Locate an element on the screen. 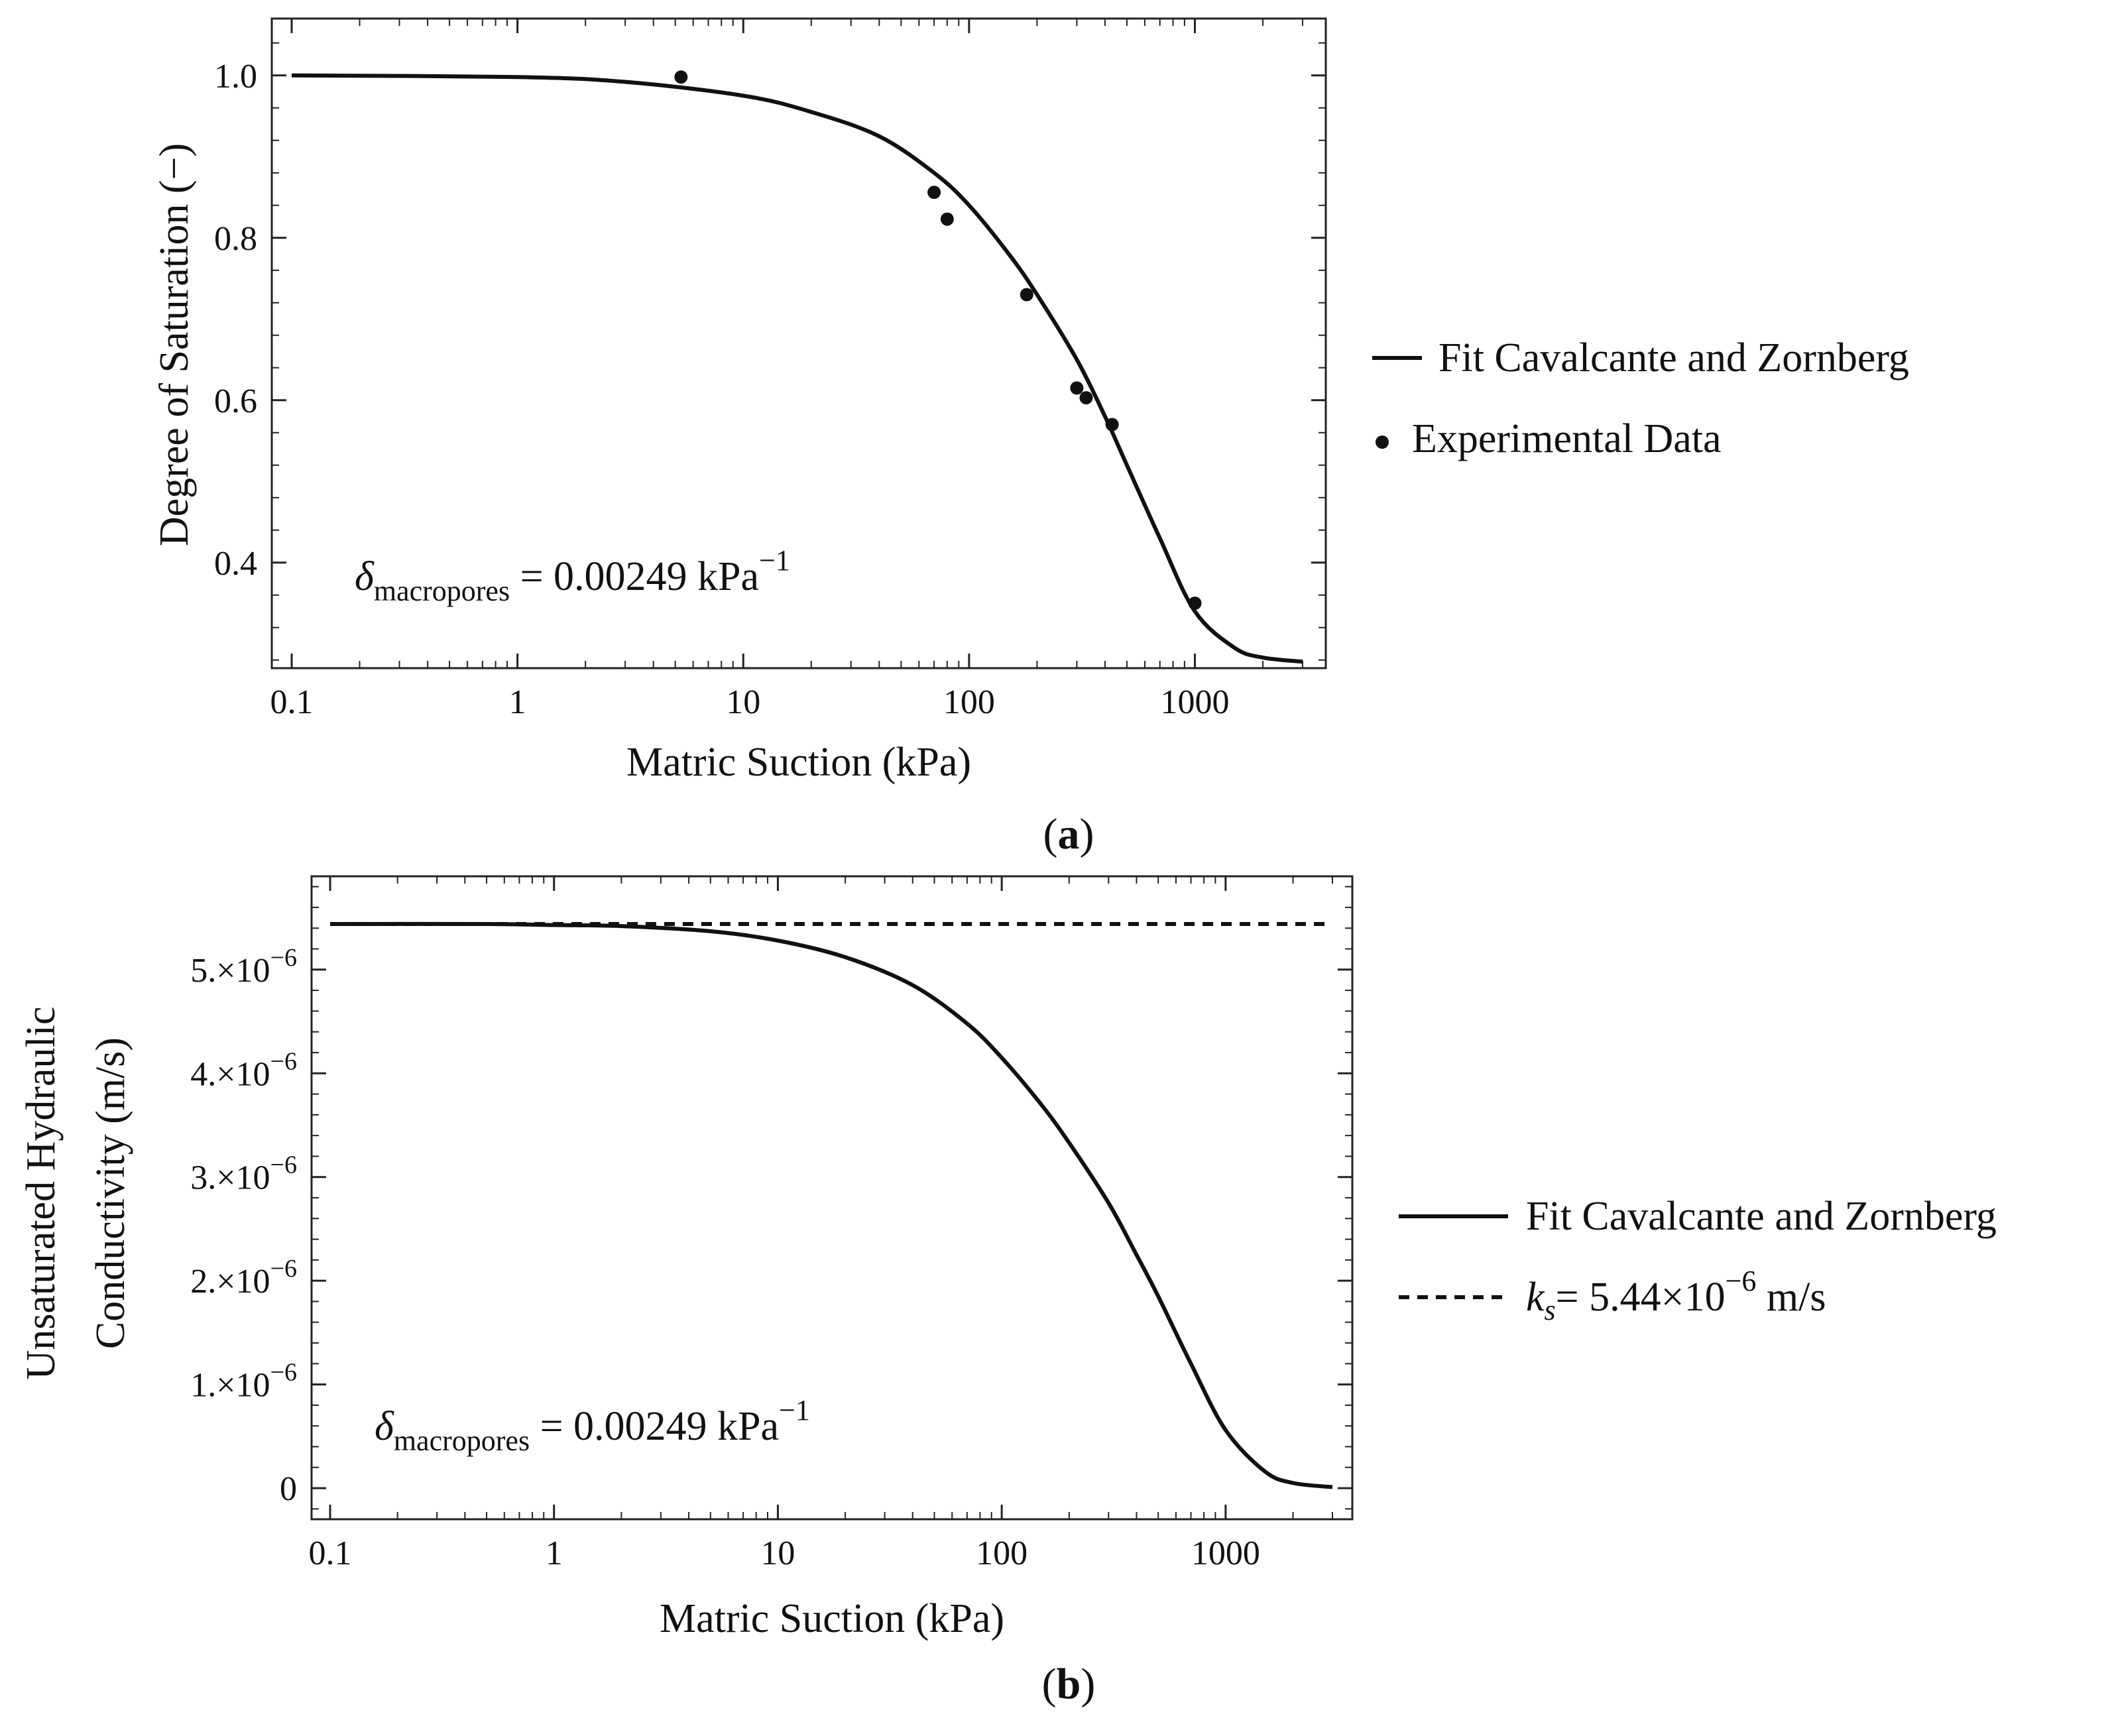 The image size is (2112, 1736). y-tick-label: 0.8 is located at coordinates (235, 239).